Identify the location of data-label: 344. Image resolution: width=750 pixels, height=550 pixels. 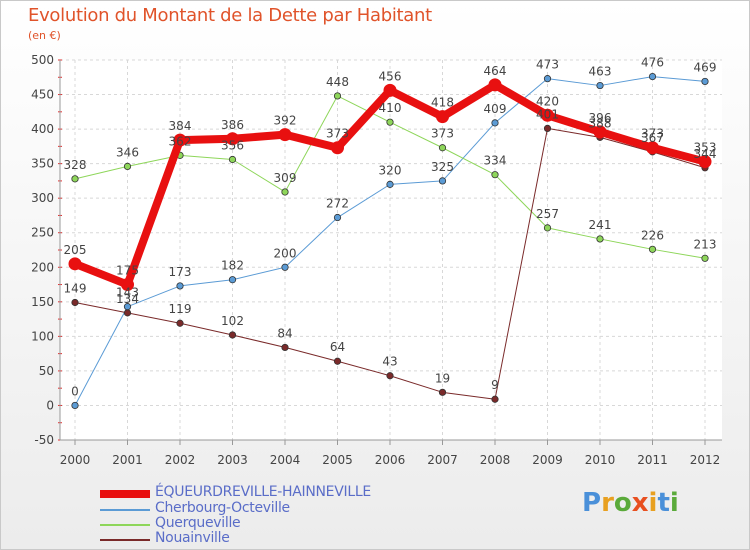
(705, 154).